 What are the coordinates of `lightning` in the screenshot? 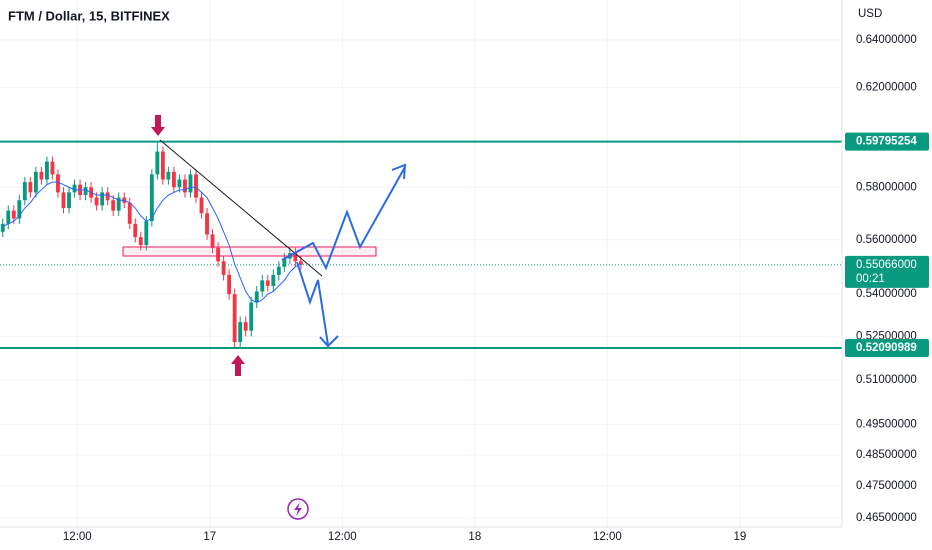 It's located at (298, 509).